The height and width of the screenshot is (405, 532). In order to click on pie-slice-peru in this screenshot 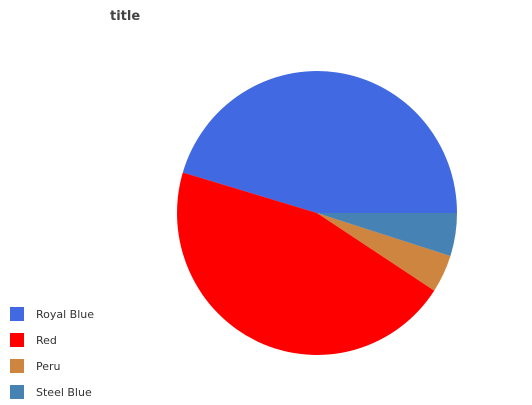, I will do `click(384, 252)`.